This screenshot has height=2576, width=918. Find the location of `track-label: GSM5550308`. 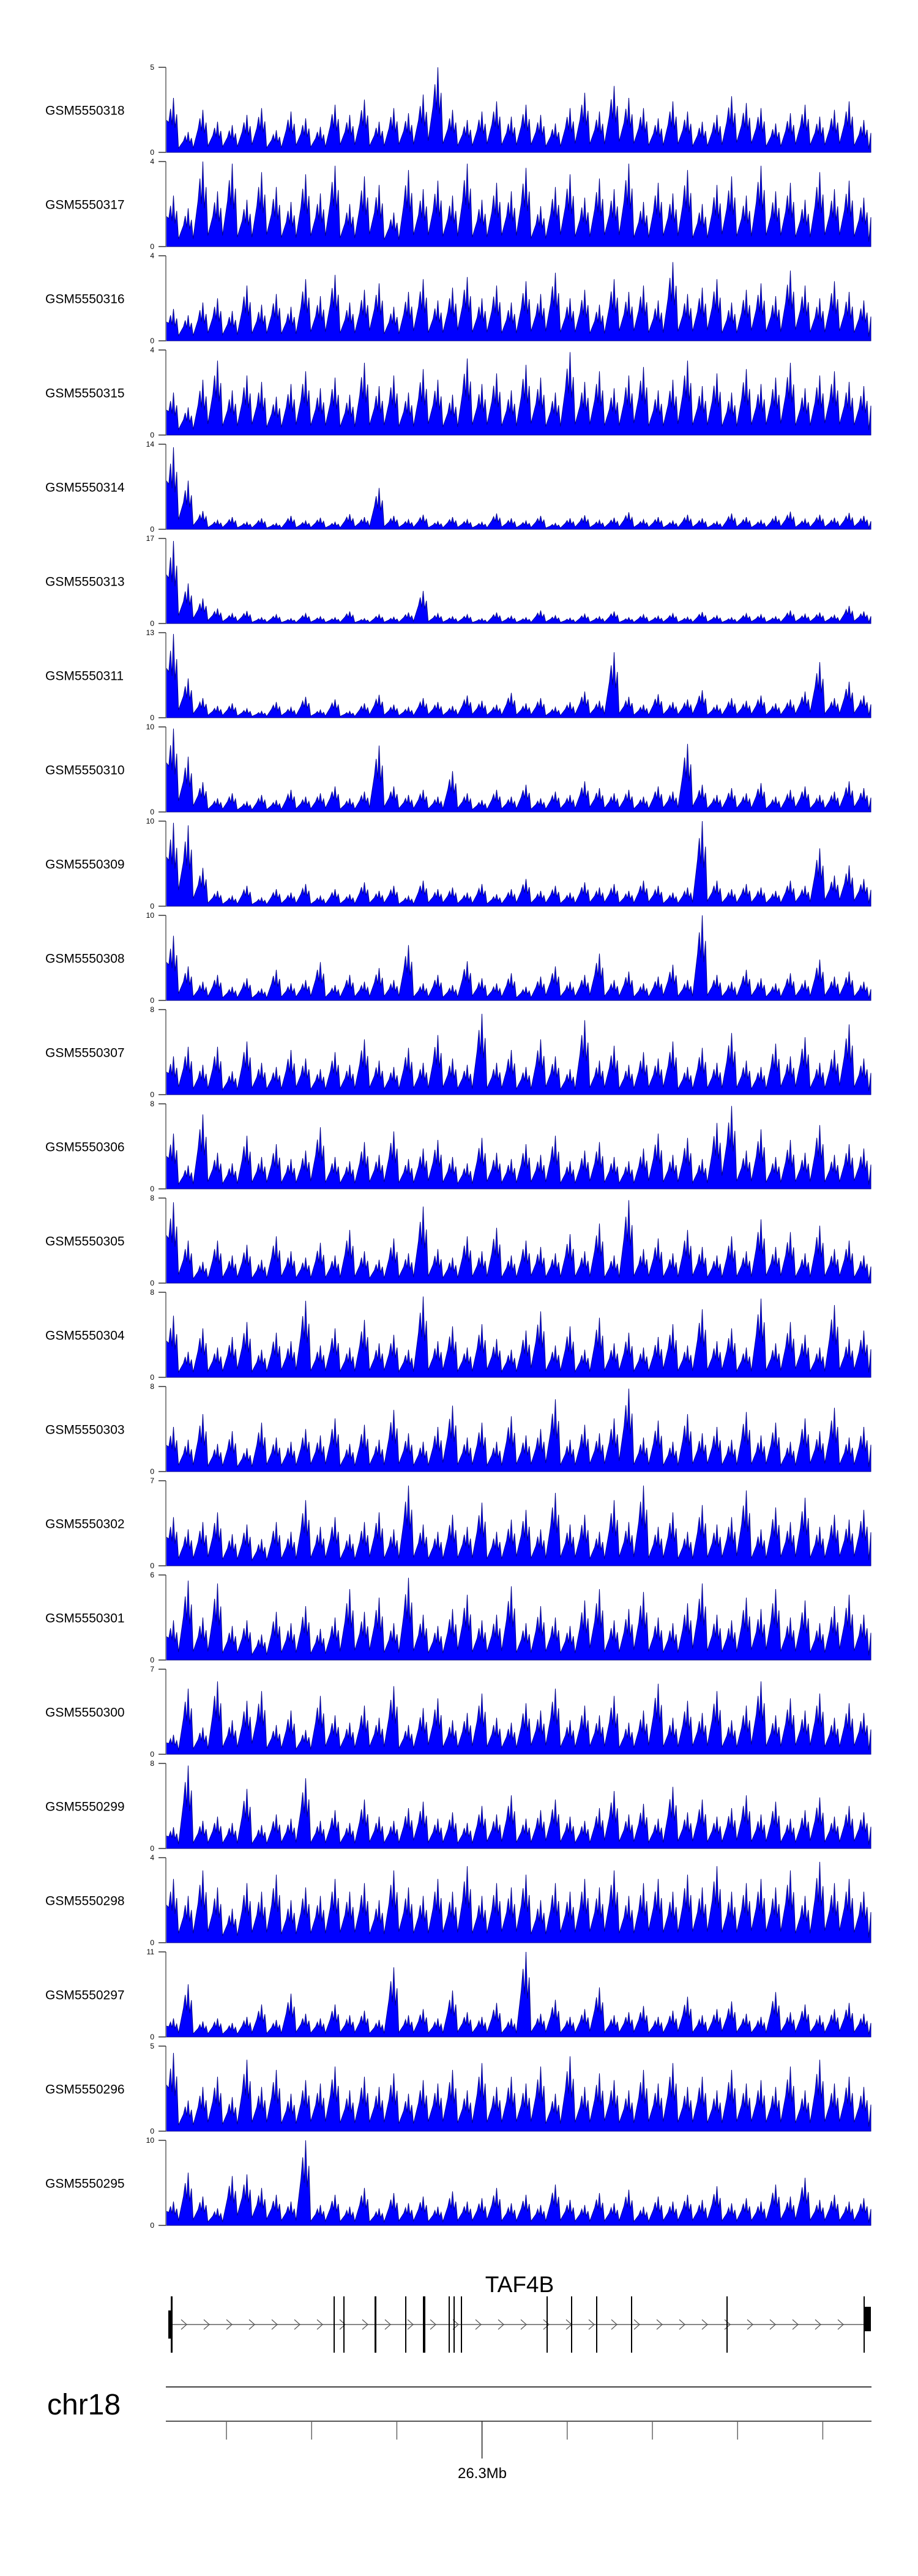

track-label: GSM5550308 is located at coordinates (85, 959).